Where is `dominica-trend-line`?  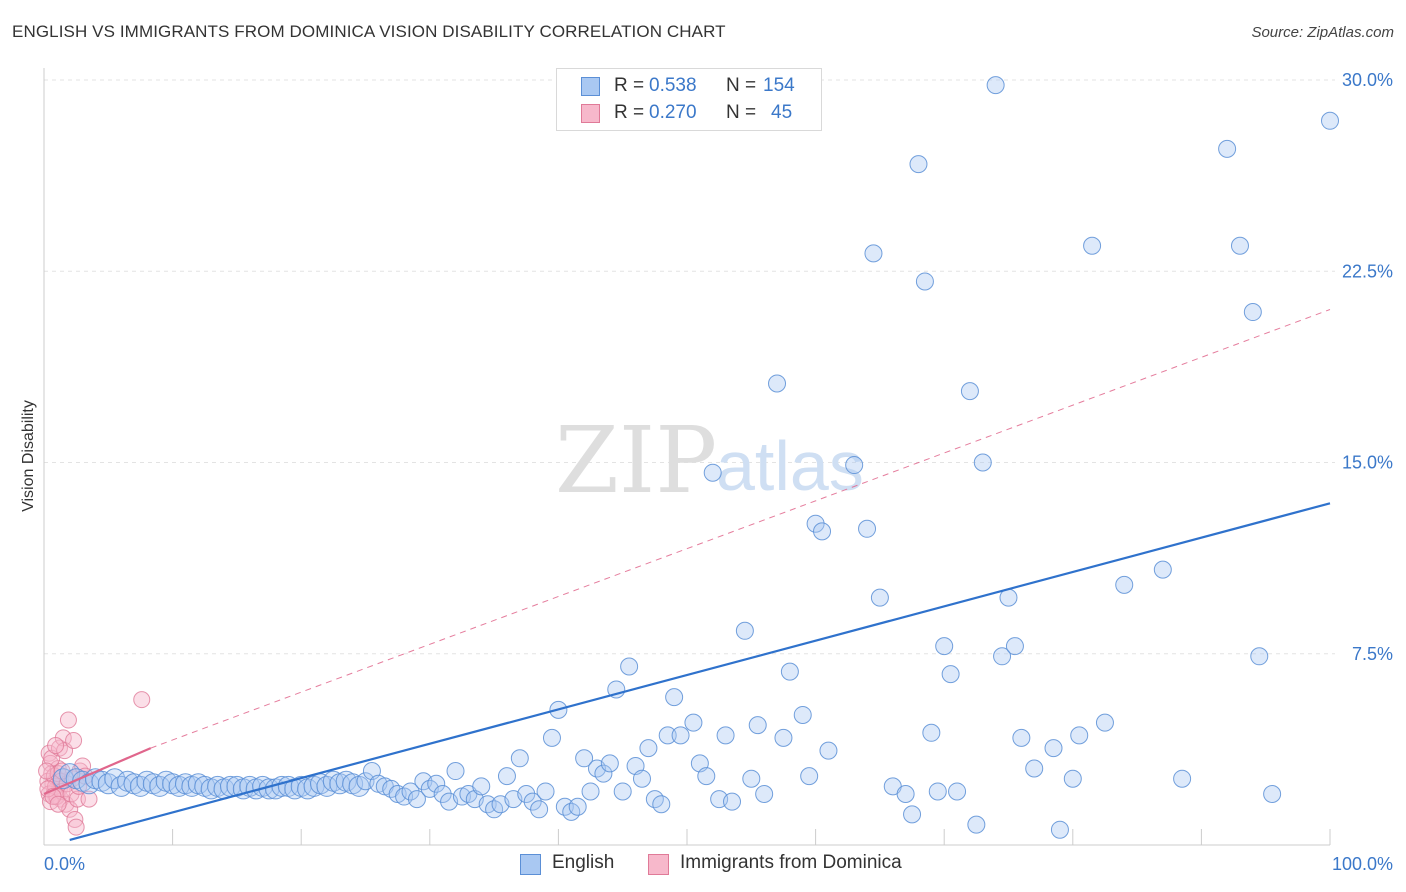
dominica-trend-line is located at coordinates (97, 771).